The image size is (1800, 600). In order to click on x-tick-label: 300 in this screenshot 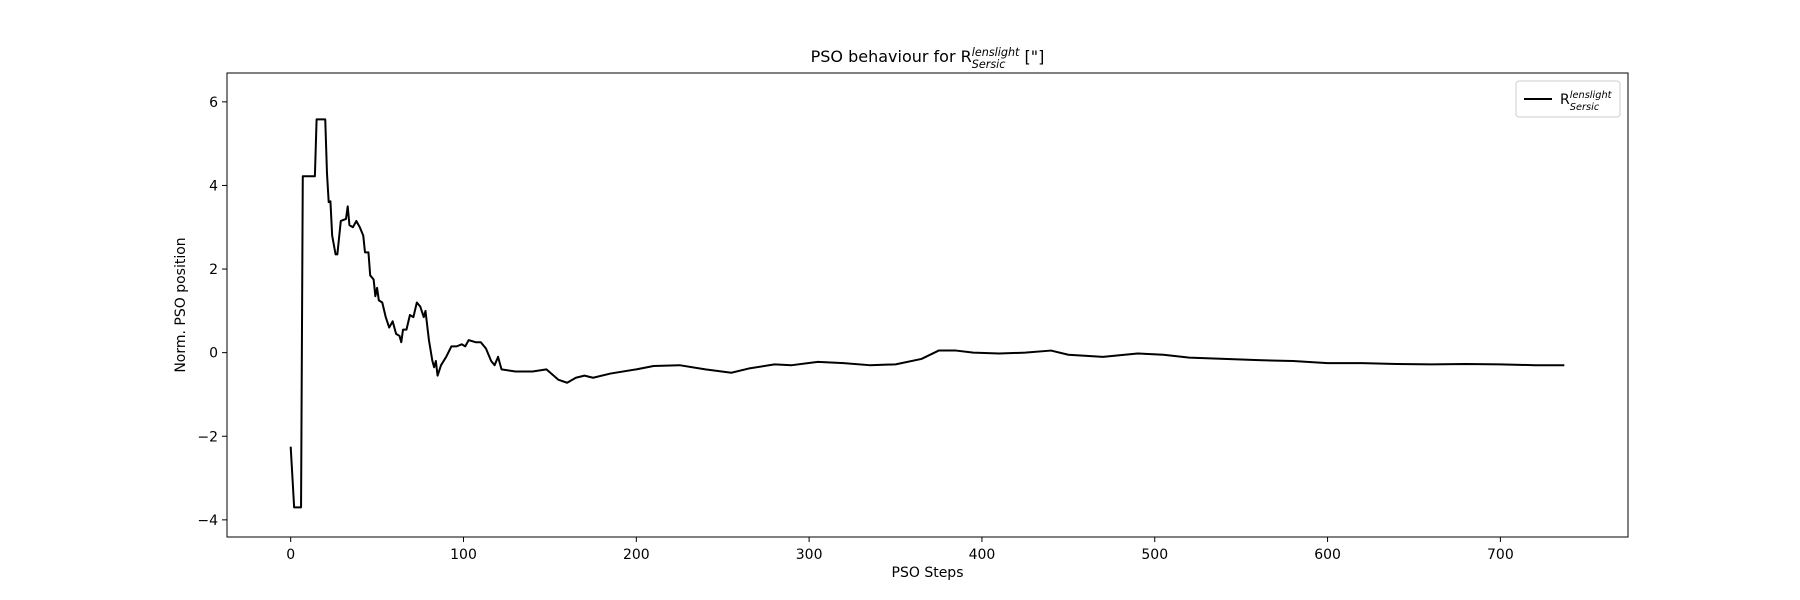, I will do `click(809, 555)`.